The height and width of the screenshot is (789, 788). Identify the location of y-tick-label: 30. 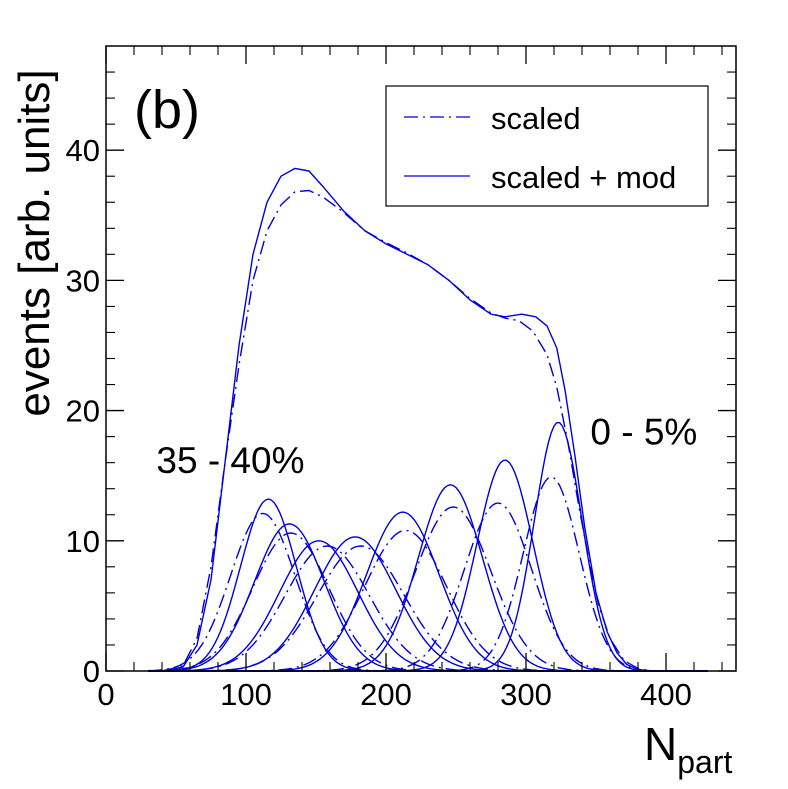
(83, 280).